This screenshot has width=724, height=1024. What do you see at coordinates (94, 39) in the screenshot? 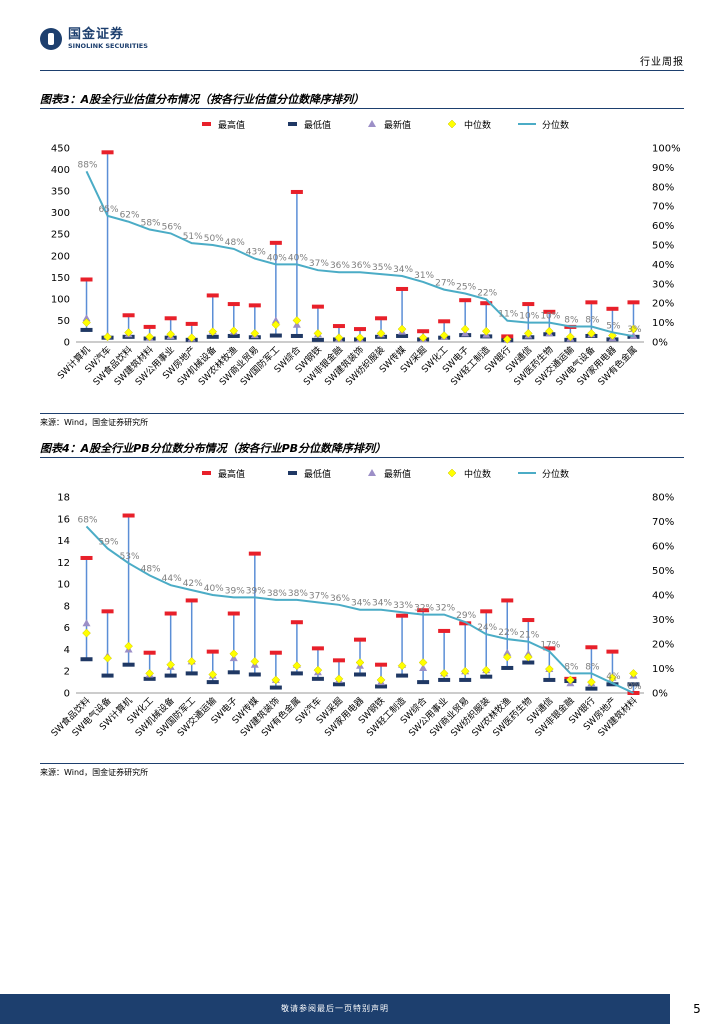
I see `company-logo: 国金证券 SINOLINK SECURITIES` at bounding box center [94, 39].